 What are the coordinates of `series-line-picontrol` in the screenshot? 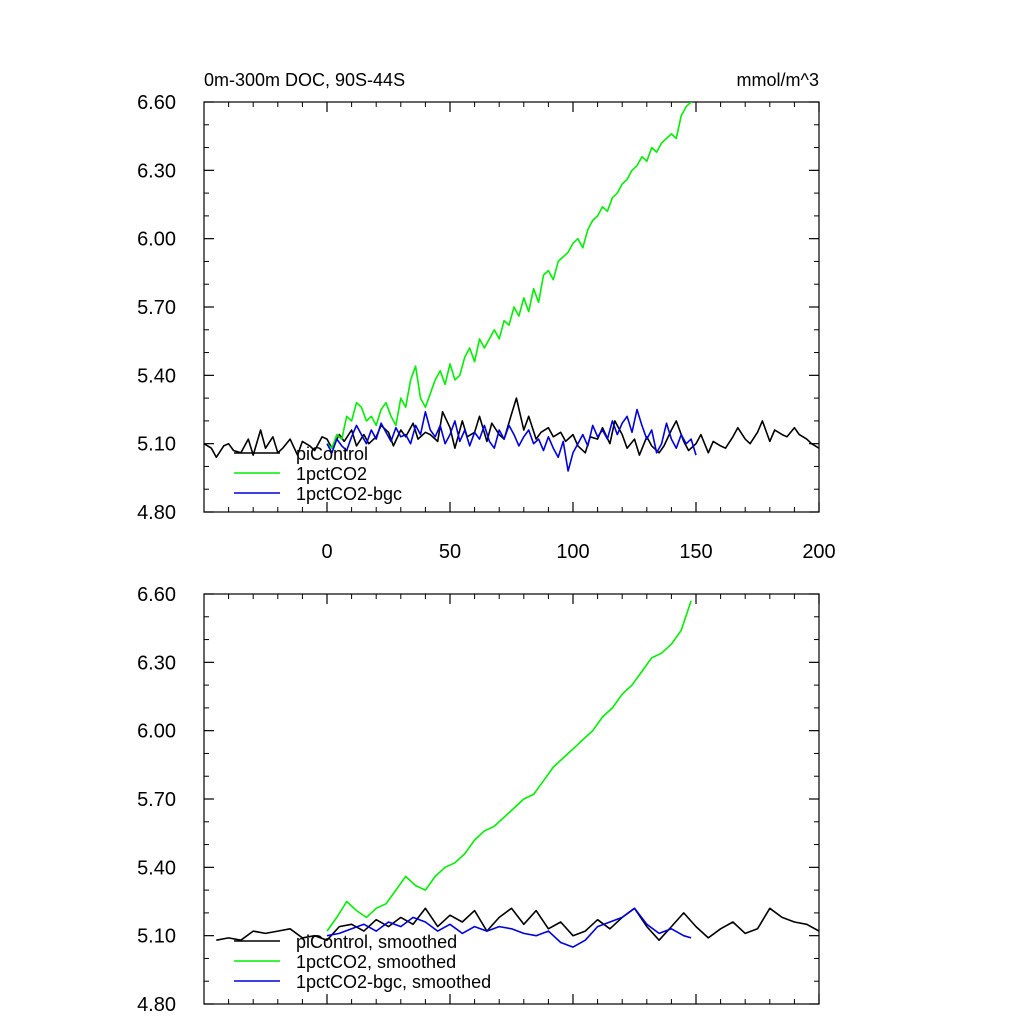 It's located at (511, 428).